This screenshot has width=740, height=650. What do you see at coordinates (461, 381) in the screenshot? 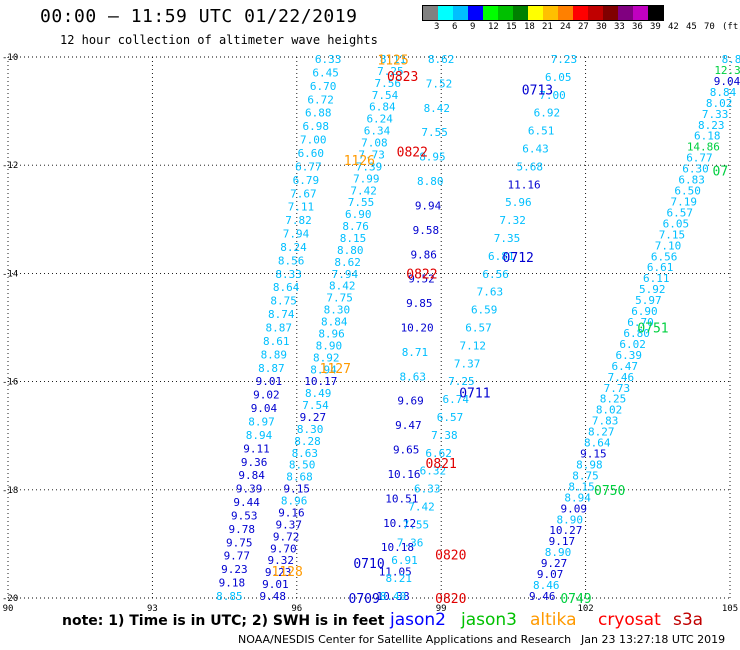
I see `wave-height-value: 7.25` at bounding box center [461, 381].